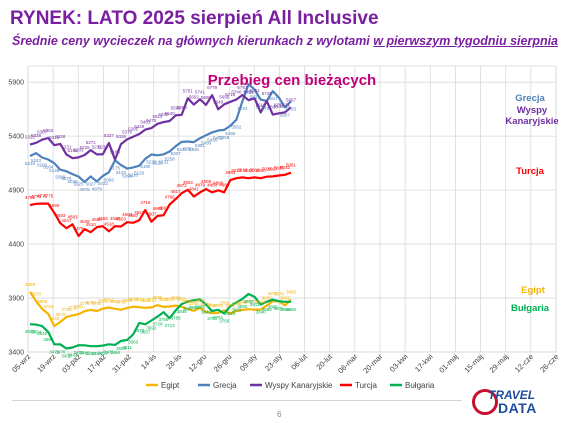 The image size is (564, 423). What do you see at coordinates (206, 181) in the screenshot?
I see `data-label: 4909` at bounding box center [206, 181].